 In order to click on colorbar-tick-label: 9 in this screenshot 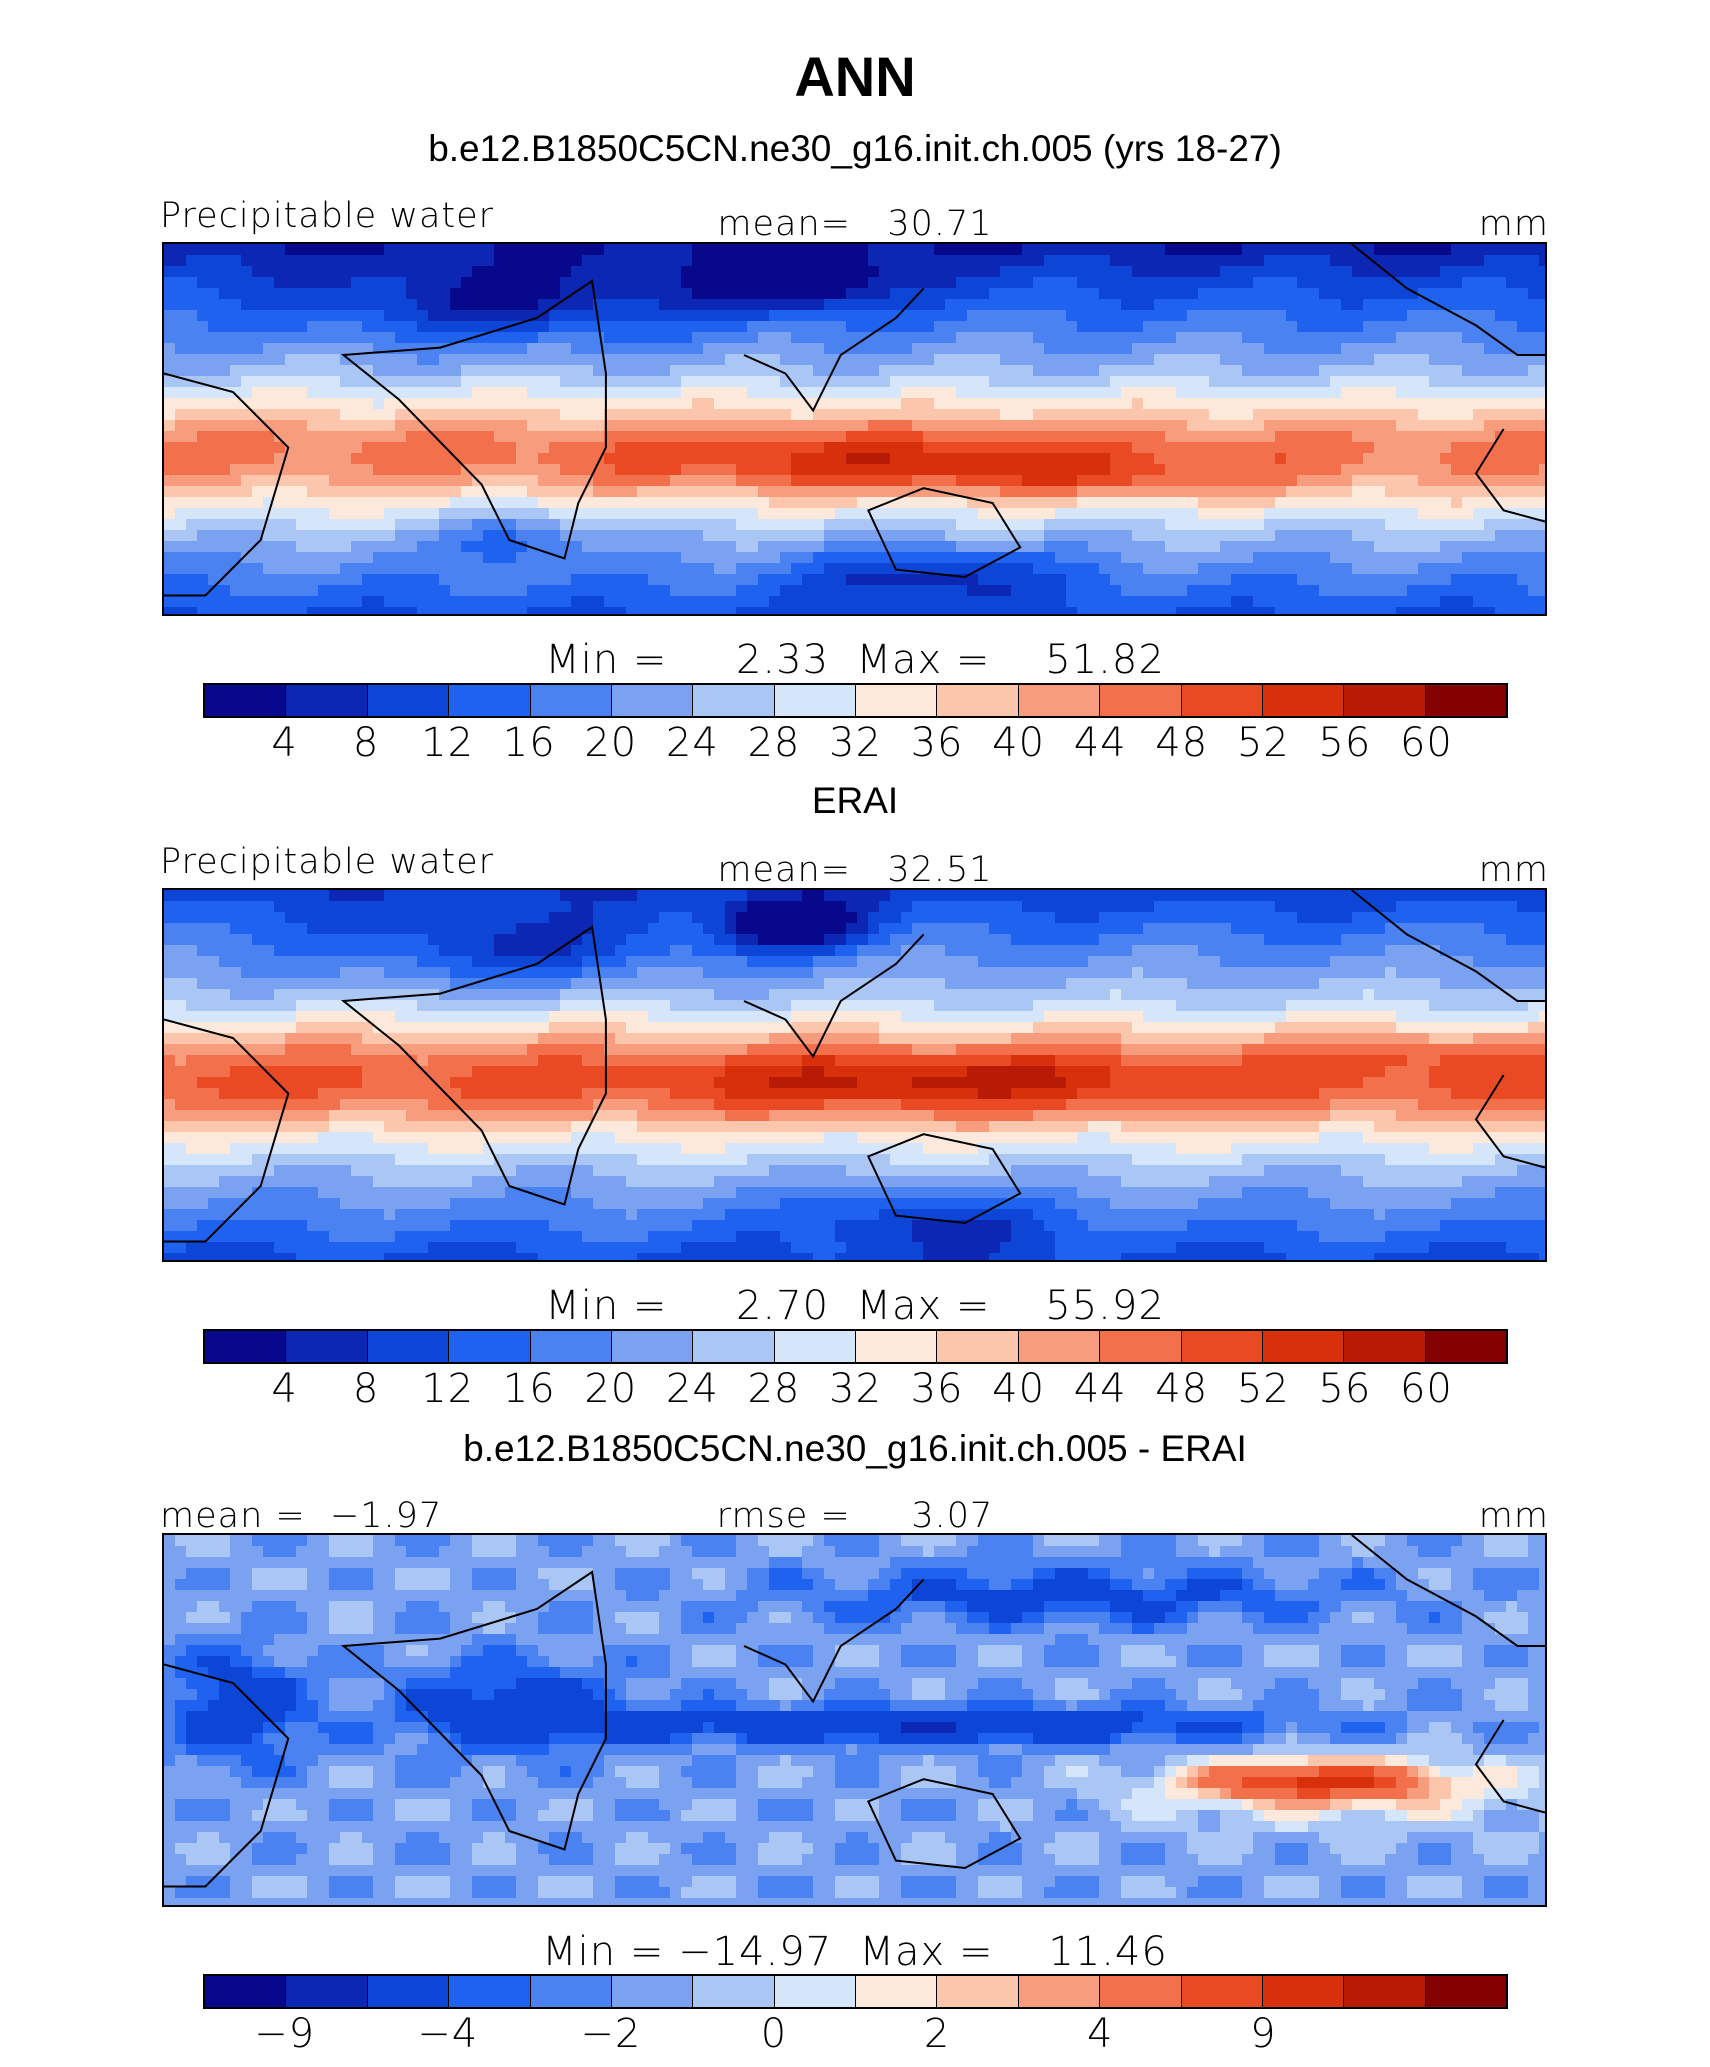, I will do `click(1263, 2034)`.